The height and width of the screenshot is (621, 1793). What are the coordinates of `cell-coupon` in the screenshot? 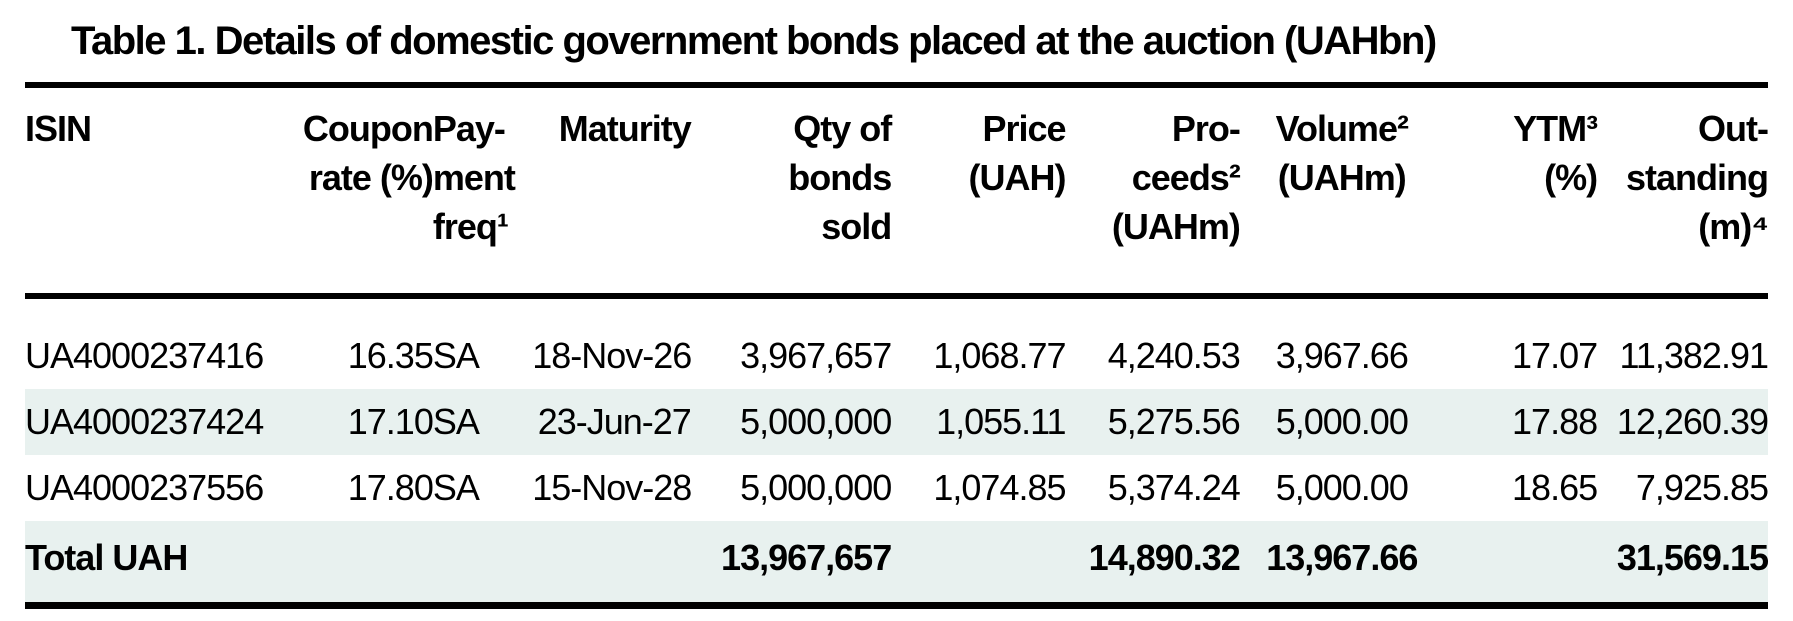 It's located at (349, 565).